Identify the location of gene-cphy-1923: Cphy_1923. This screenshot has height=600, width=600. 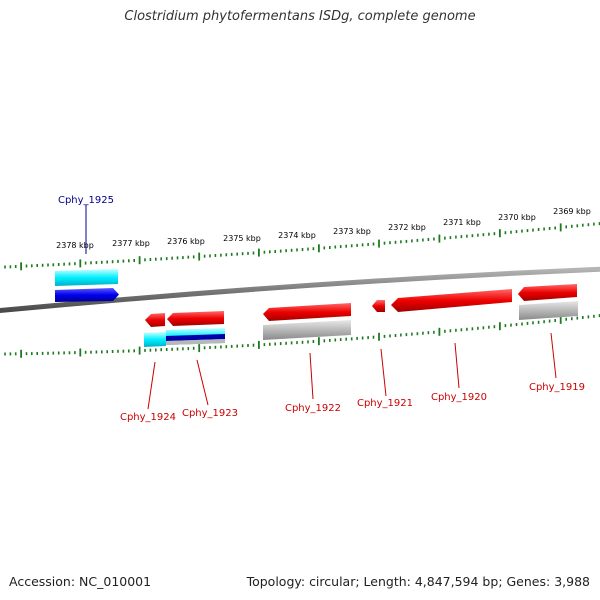
(202, 365).